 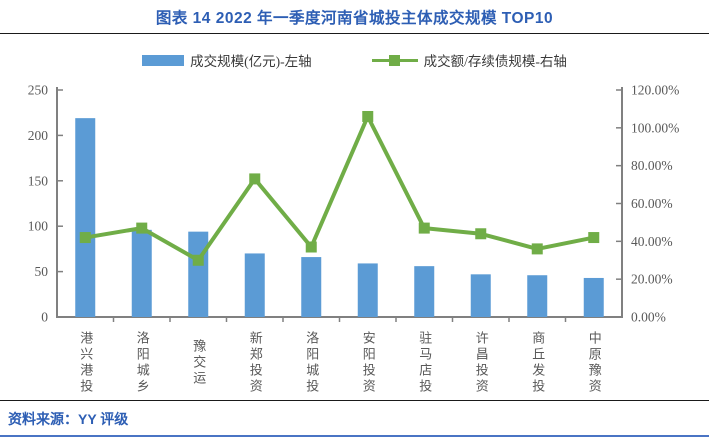 What do you see at coordinates (594, 363) in the screenshot?
I see `category-label-中原豫资: 中原豫资` at bounding box center [594, 363].